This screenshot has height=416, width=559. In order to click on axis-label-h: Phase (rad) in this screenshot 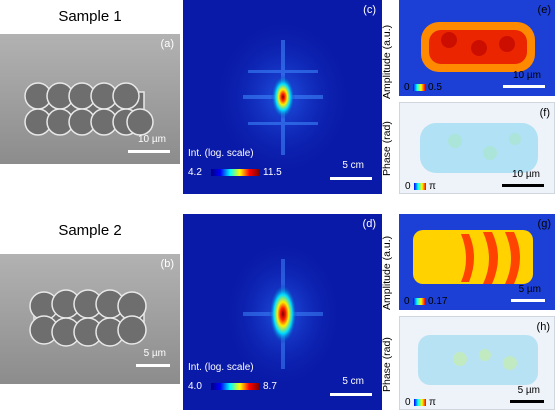, I will do `click(387, 364)`.